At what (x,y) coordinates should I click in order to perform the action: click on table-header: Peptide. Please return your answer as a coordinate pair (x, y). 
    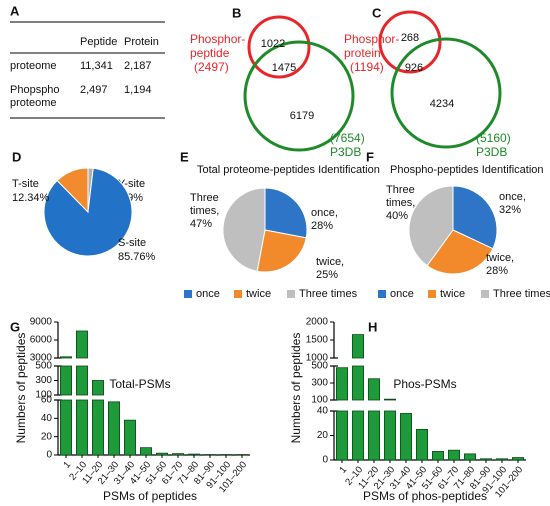
    Looking at the image, I should click on (98, 42).